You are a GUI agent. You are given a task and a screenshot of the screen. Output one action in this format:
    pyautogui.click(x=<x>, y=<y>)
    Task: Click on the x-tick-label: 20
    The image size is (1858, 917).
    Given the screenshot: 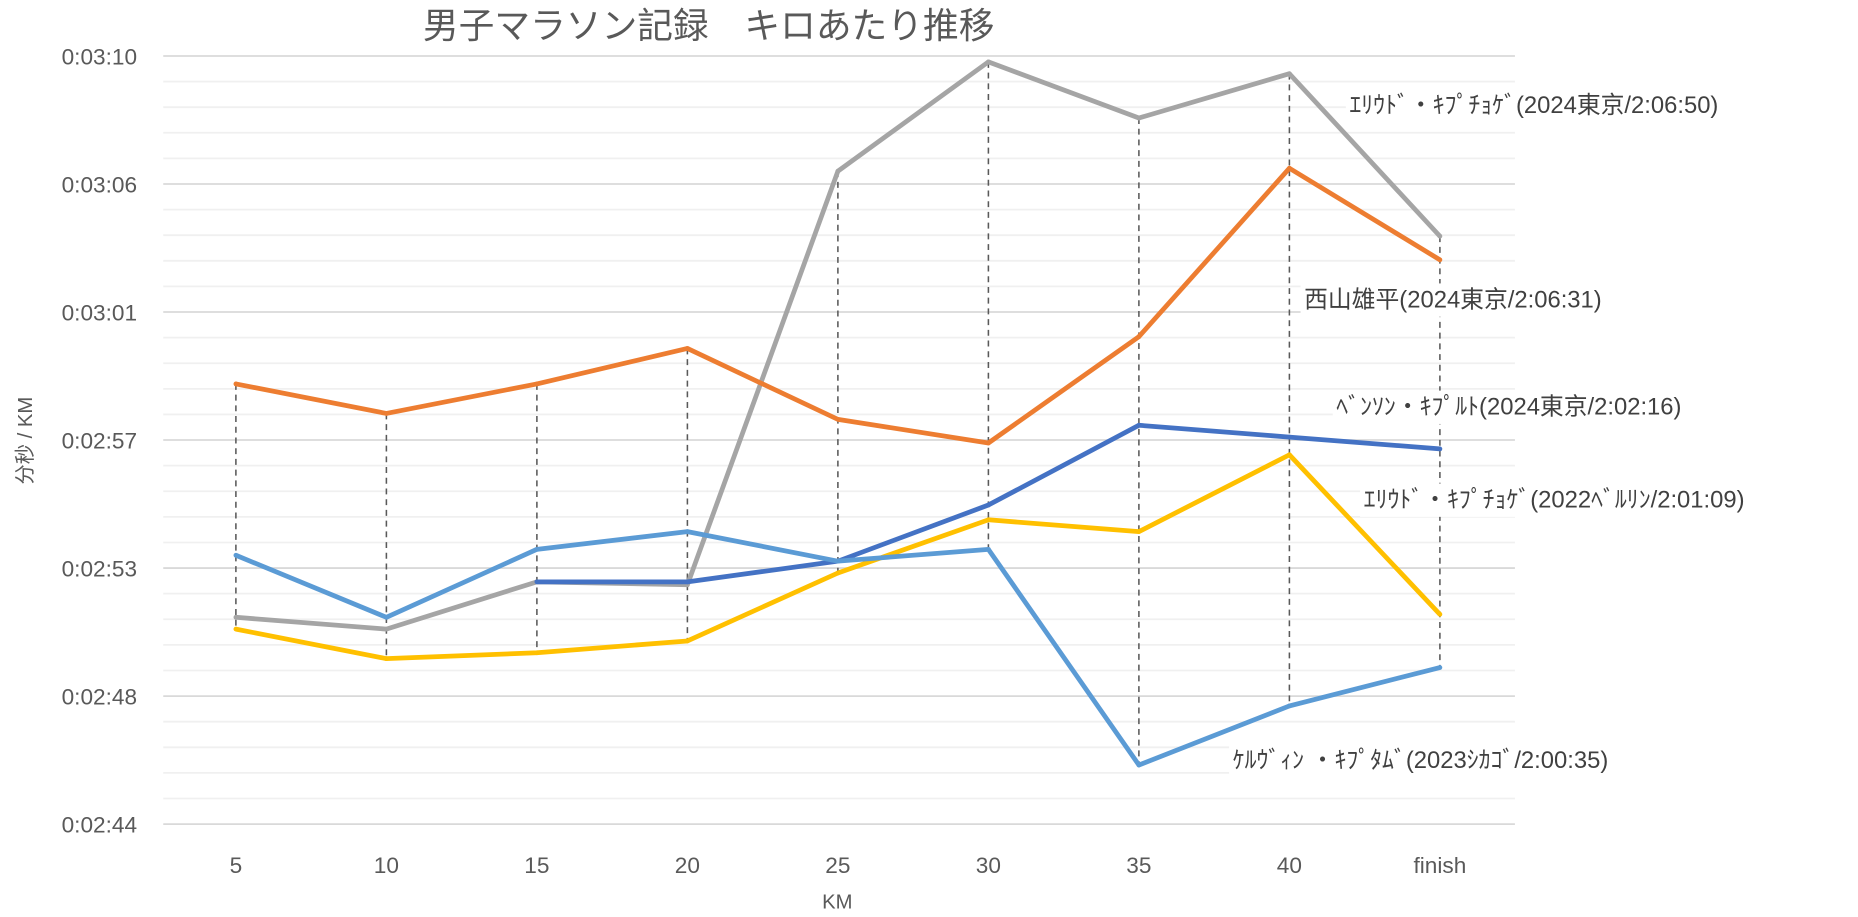 What is the action you would take?
    pyautogui.click(x=687, y=865)
    